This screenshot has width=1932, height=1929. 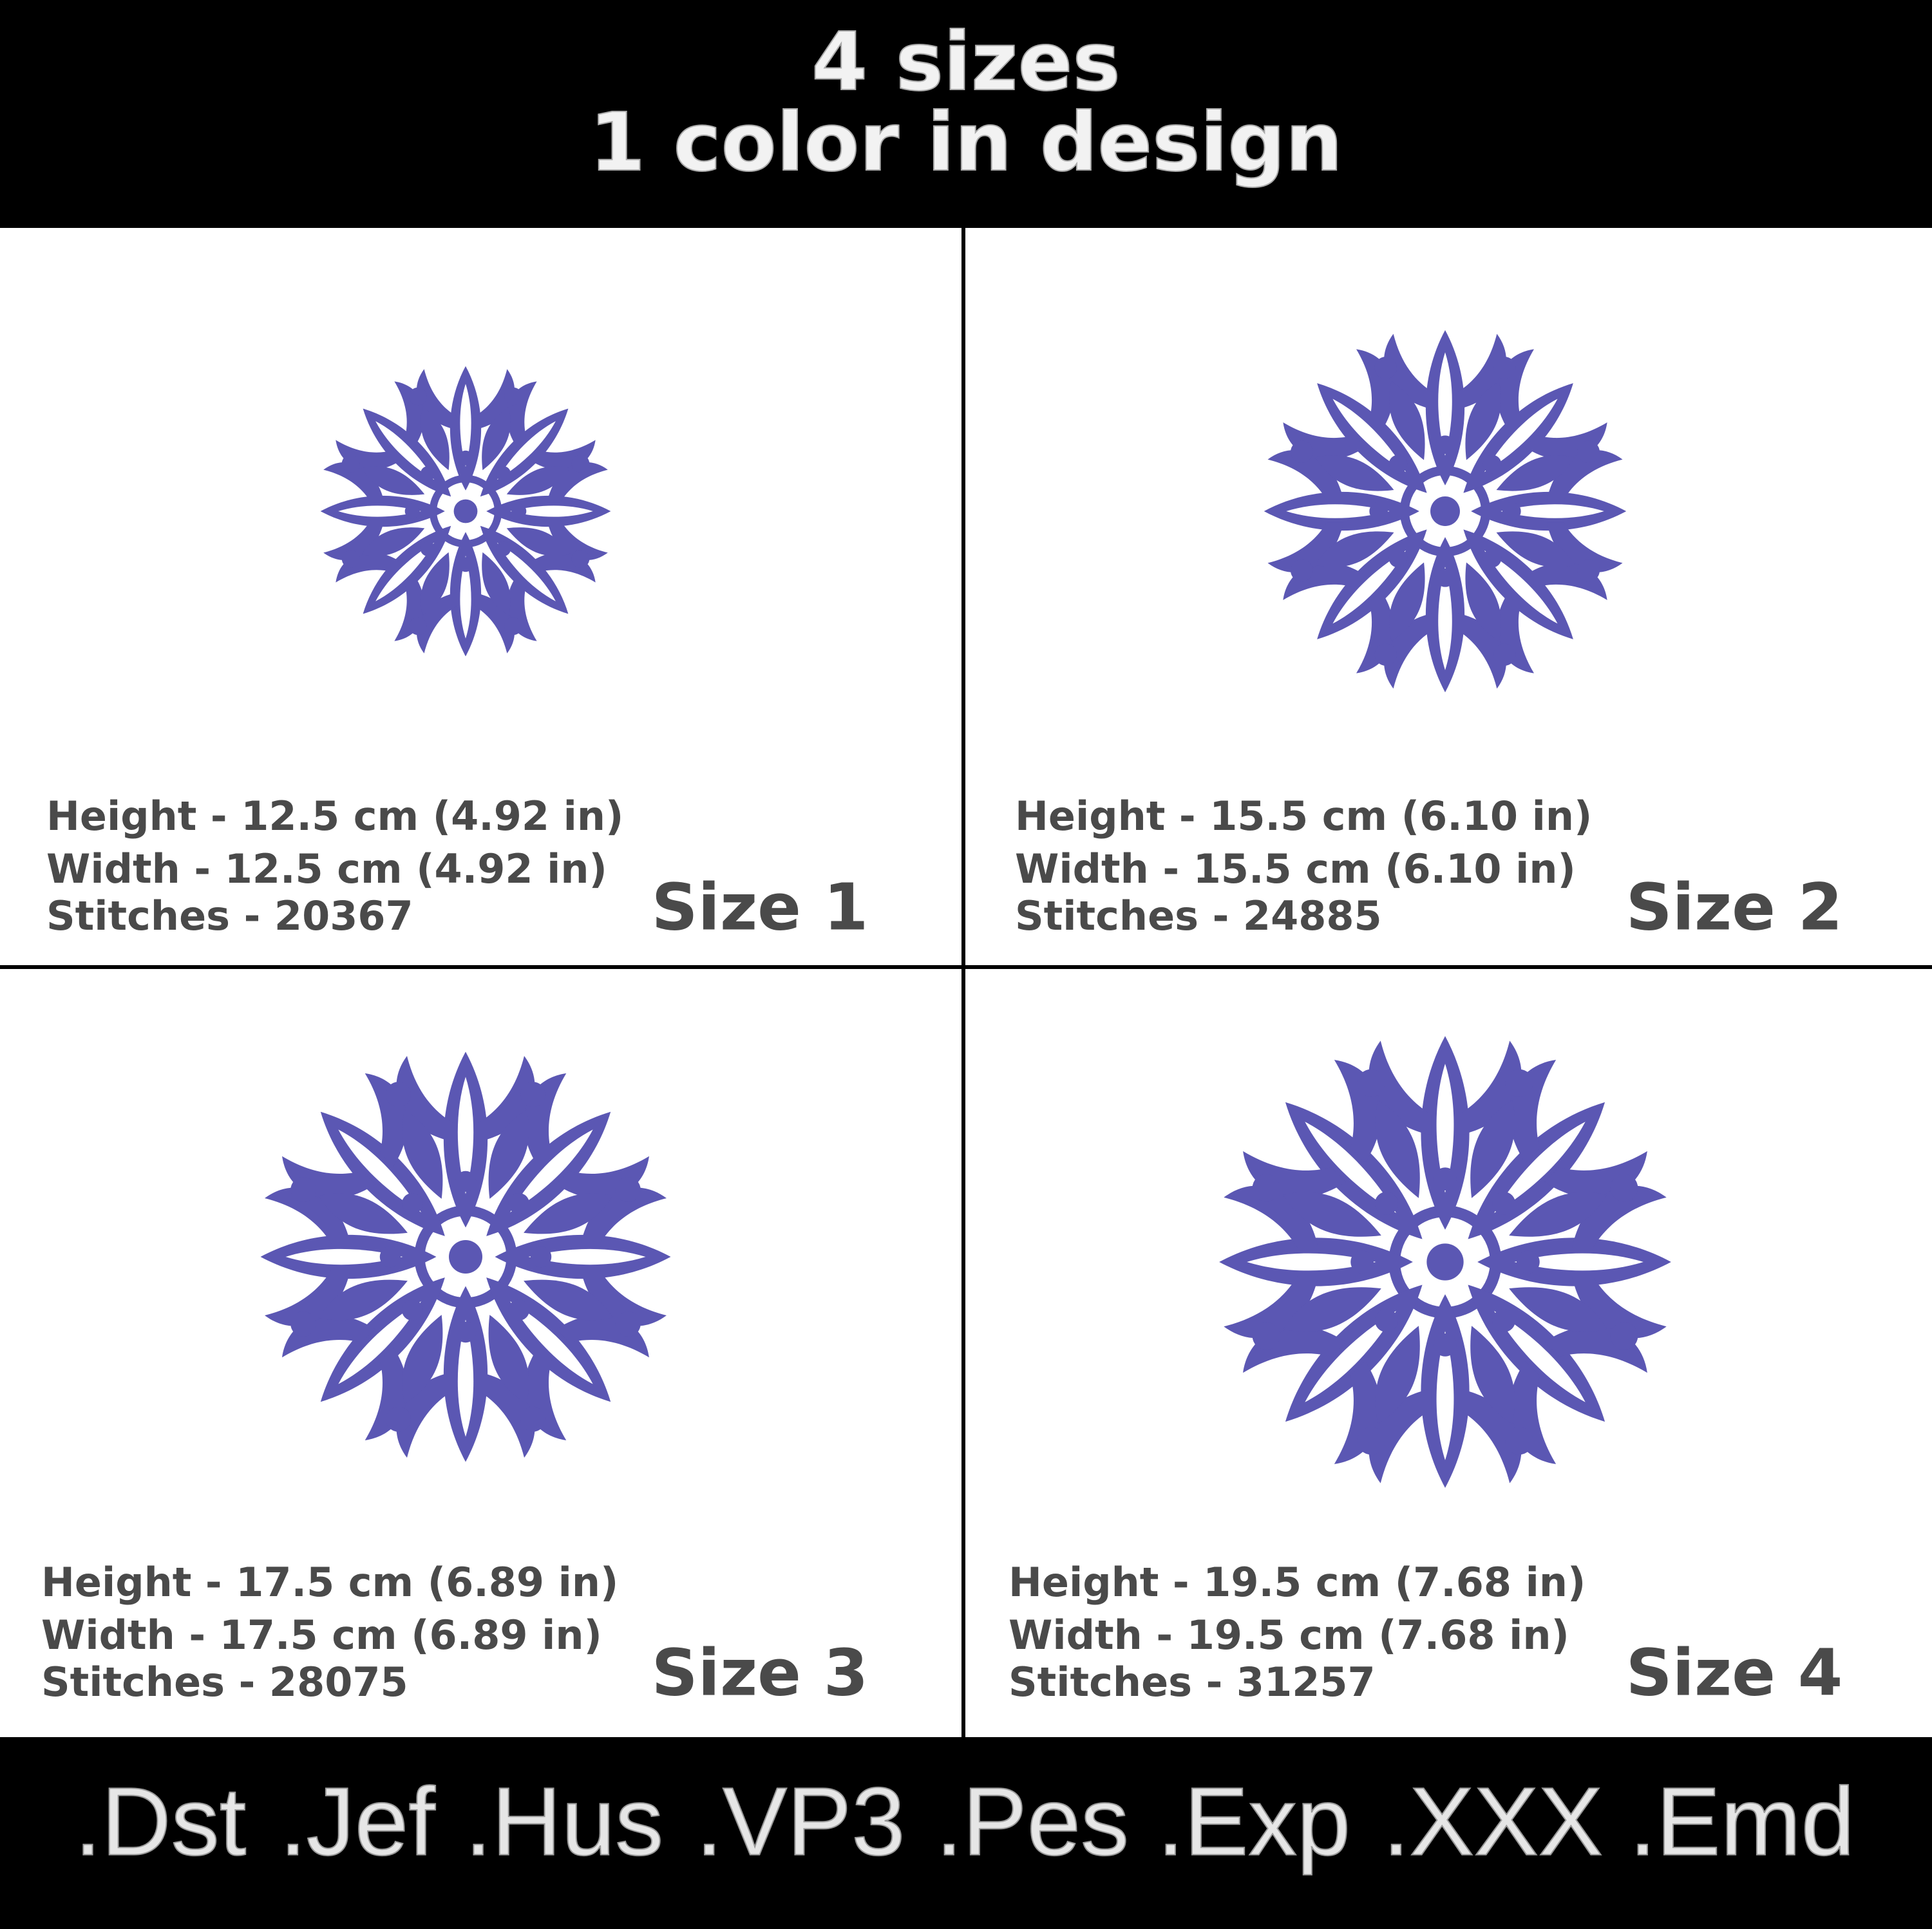 I want to click on header-band, so click(x=966, y=114).